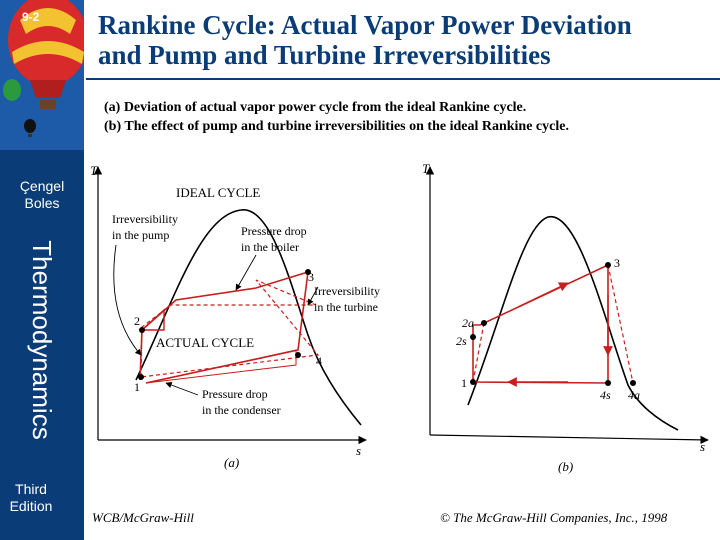  I want to click on edition: Third Edition, so click(31, 498).